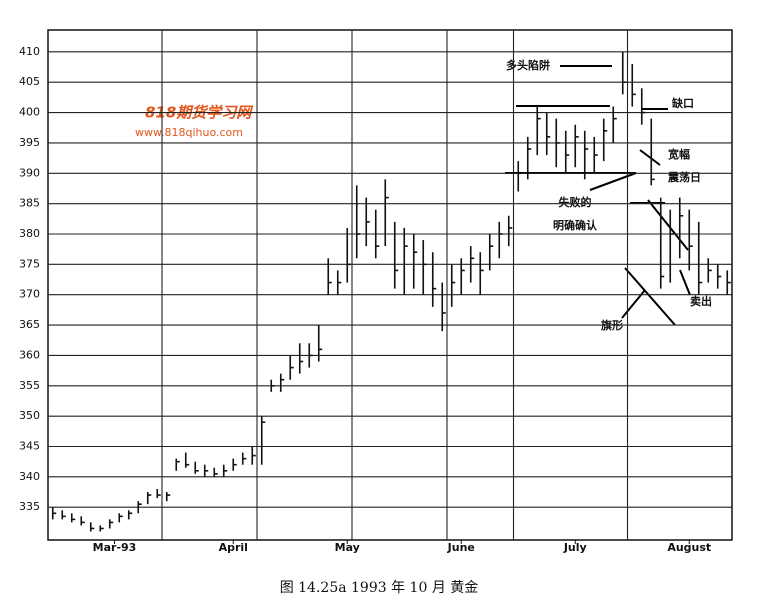  What do you see at coordinates (29, 506) in the screenshot?
I see `y-tick-label: 335` at bounding box center [29, 506].